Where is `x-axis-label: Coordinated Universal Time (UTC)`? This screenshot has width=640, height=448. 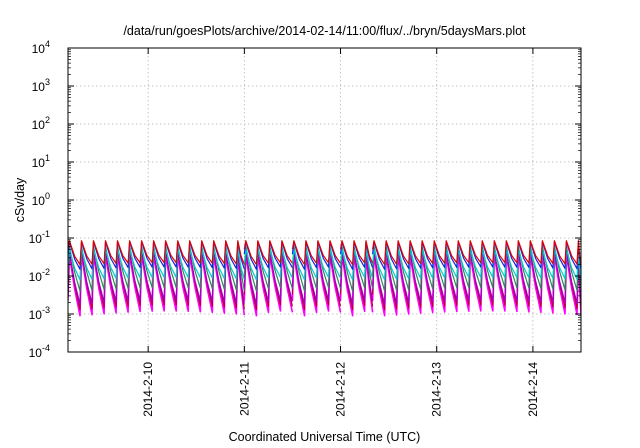
x-axis-label: Coordinated Universal Time (UTC) is located at coordinates (325, 437).